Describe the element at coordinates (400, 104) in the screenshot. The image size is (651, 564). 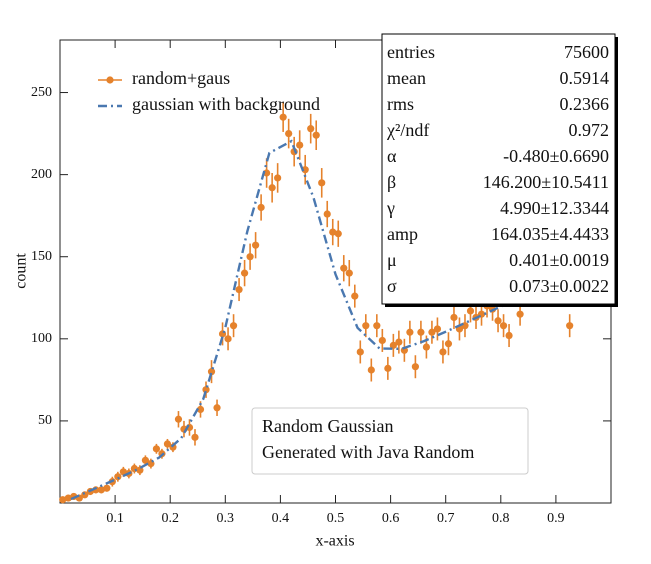
I see `stat-label: rms` at that location.